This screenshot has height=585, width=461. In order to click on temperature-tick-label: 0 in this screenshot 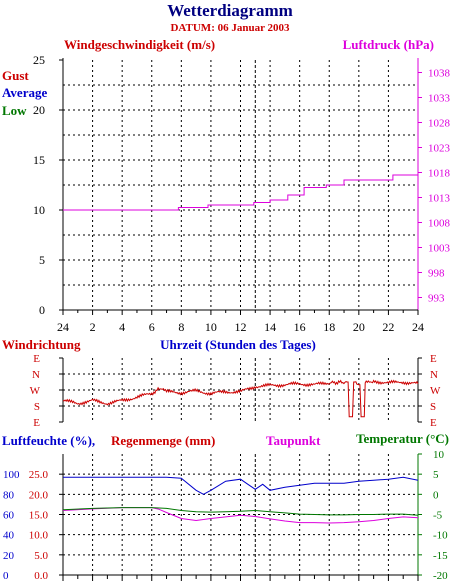, I will do `click(436, 495)`.